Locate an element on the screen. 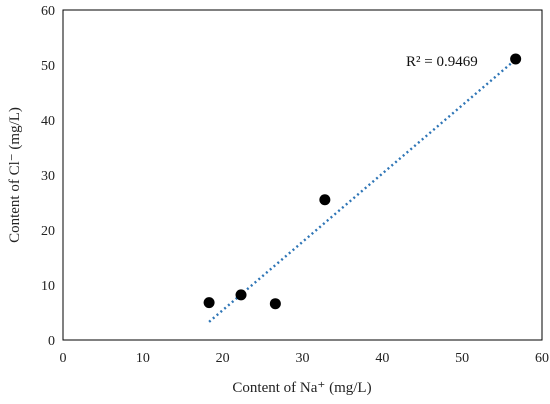  y-tick-label: 0 is located at coordinates (51, 341).